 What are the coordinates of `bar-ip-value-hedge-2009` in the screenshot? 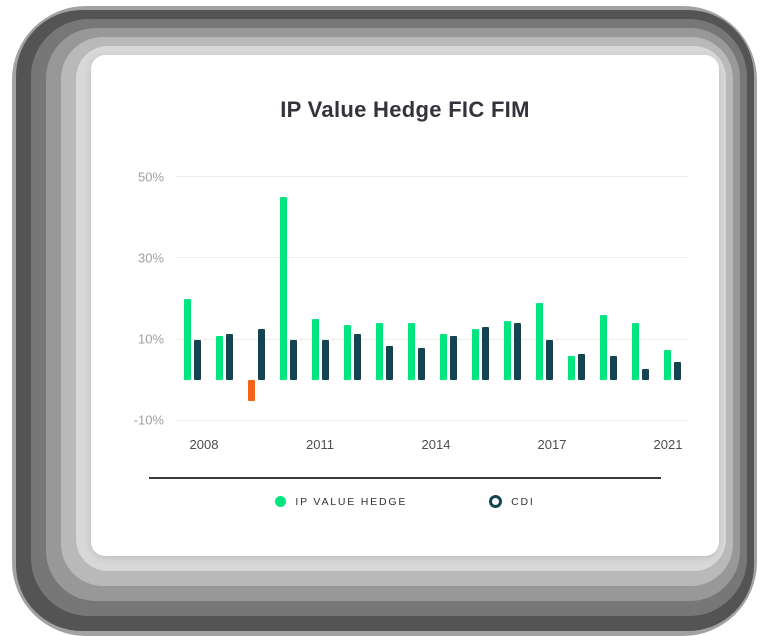 It's located at (283, 289).